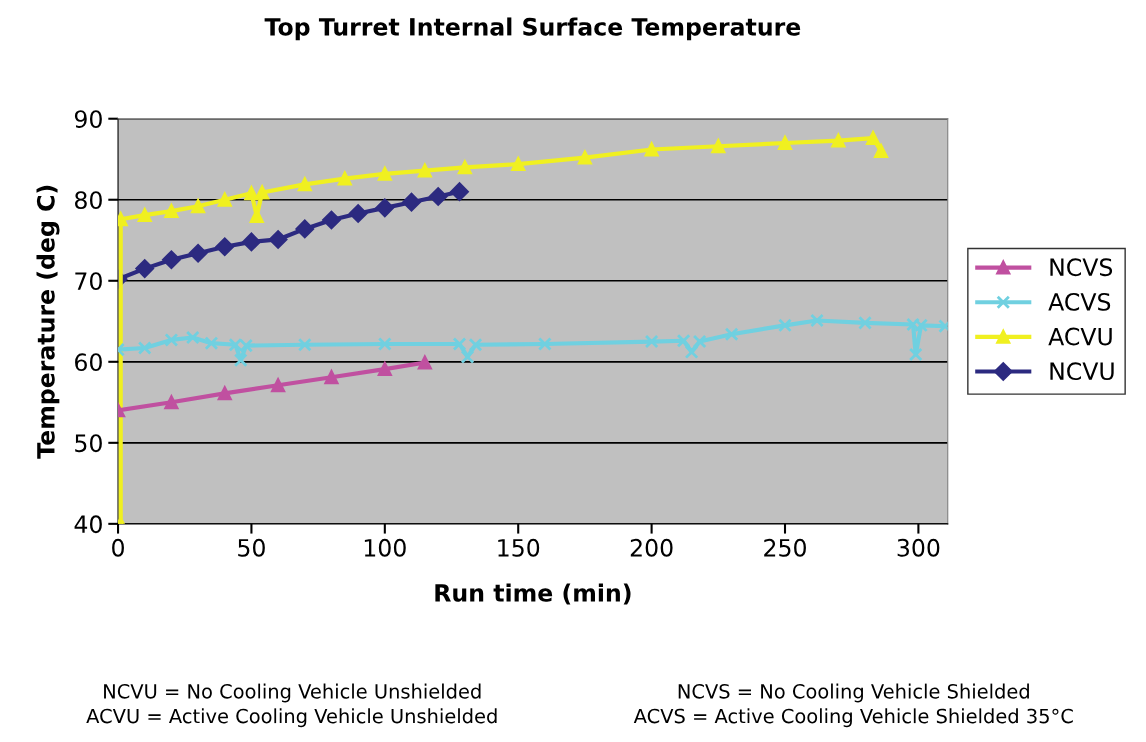 This screenshot has width=1146, height=742. What do you see at coordinates (88, 281) in the screenshot?
I see `y-tick-label: 70` at bounding box center [88, 281].